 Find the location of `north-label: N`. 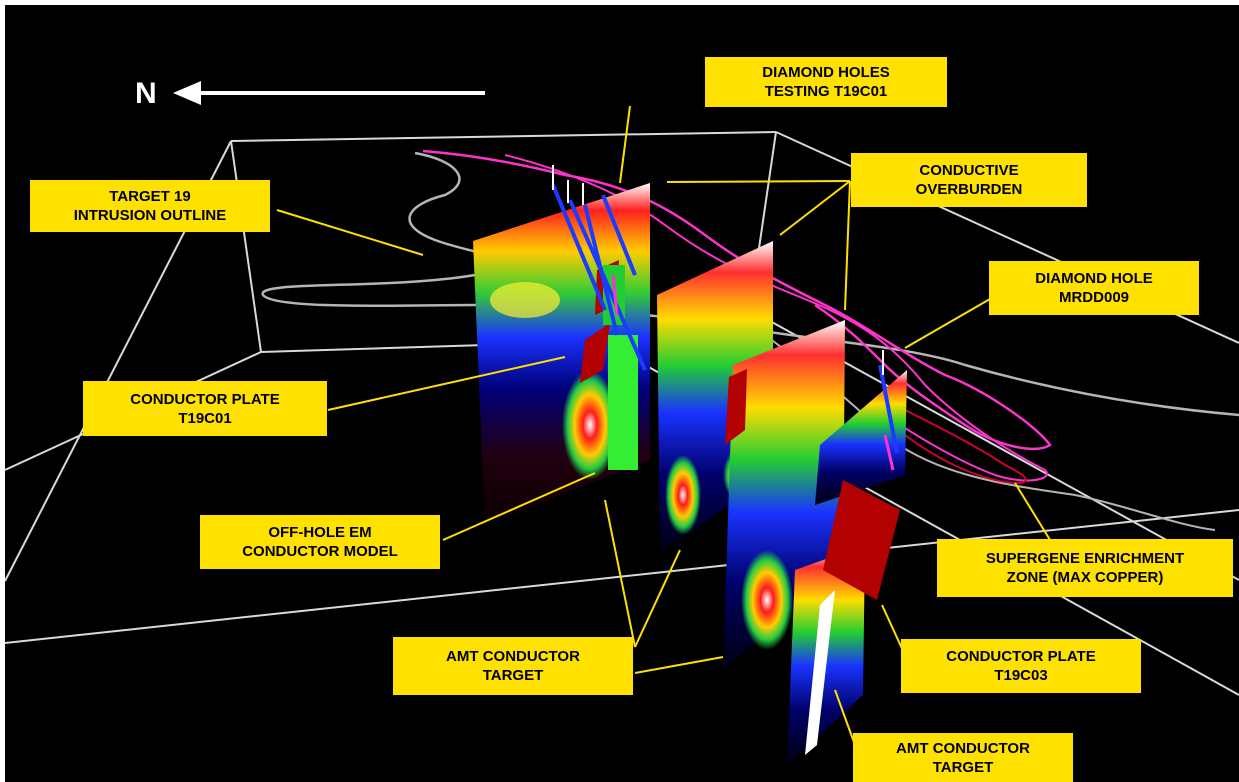

north-label: N is located at coordinates (146, 93).